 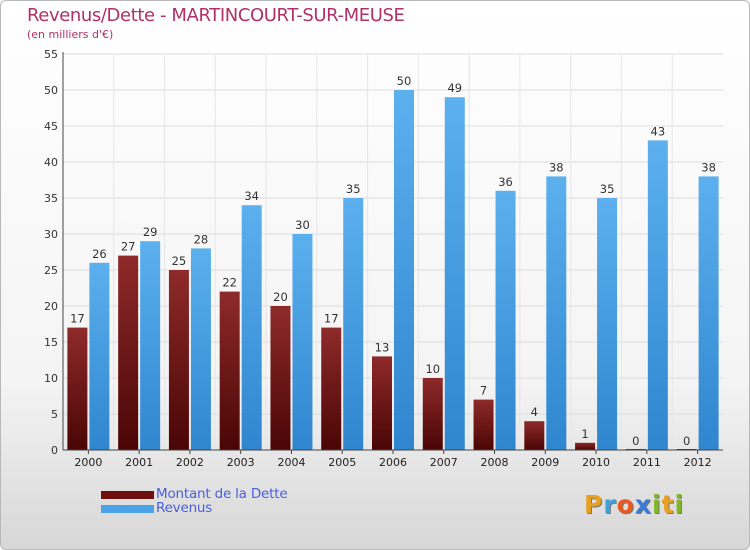 I want to click on bar-debt-2001, so click(x=128, y=352).